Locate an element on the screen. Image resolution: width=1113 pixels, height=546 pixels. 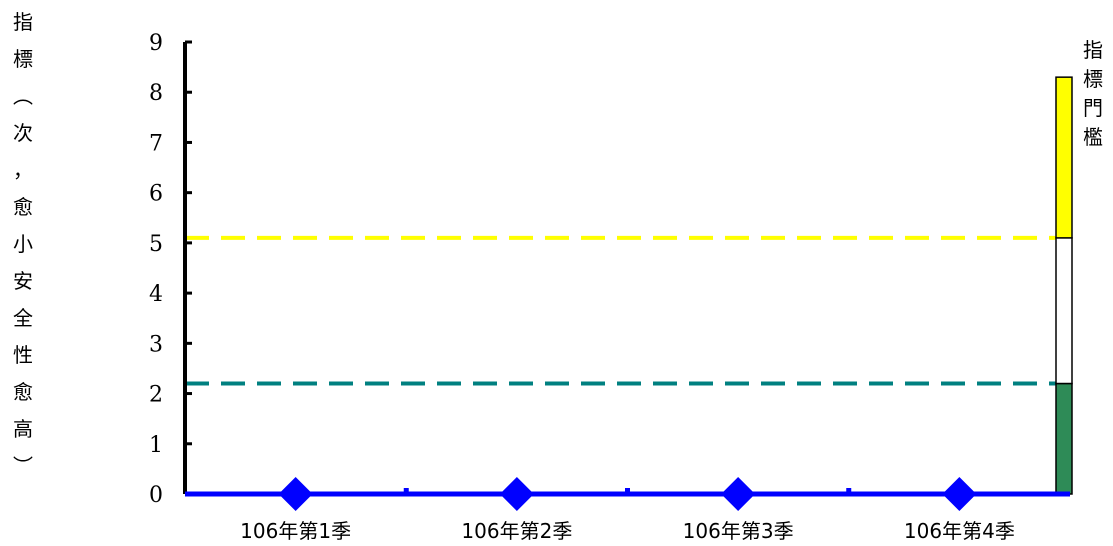
y-tick-label-7: 7 is located at coordinates (156, 143).